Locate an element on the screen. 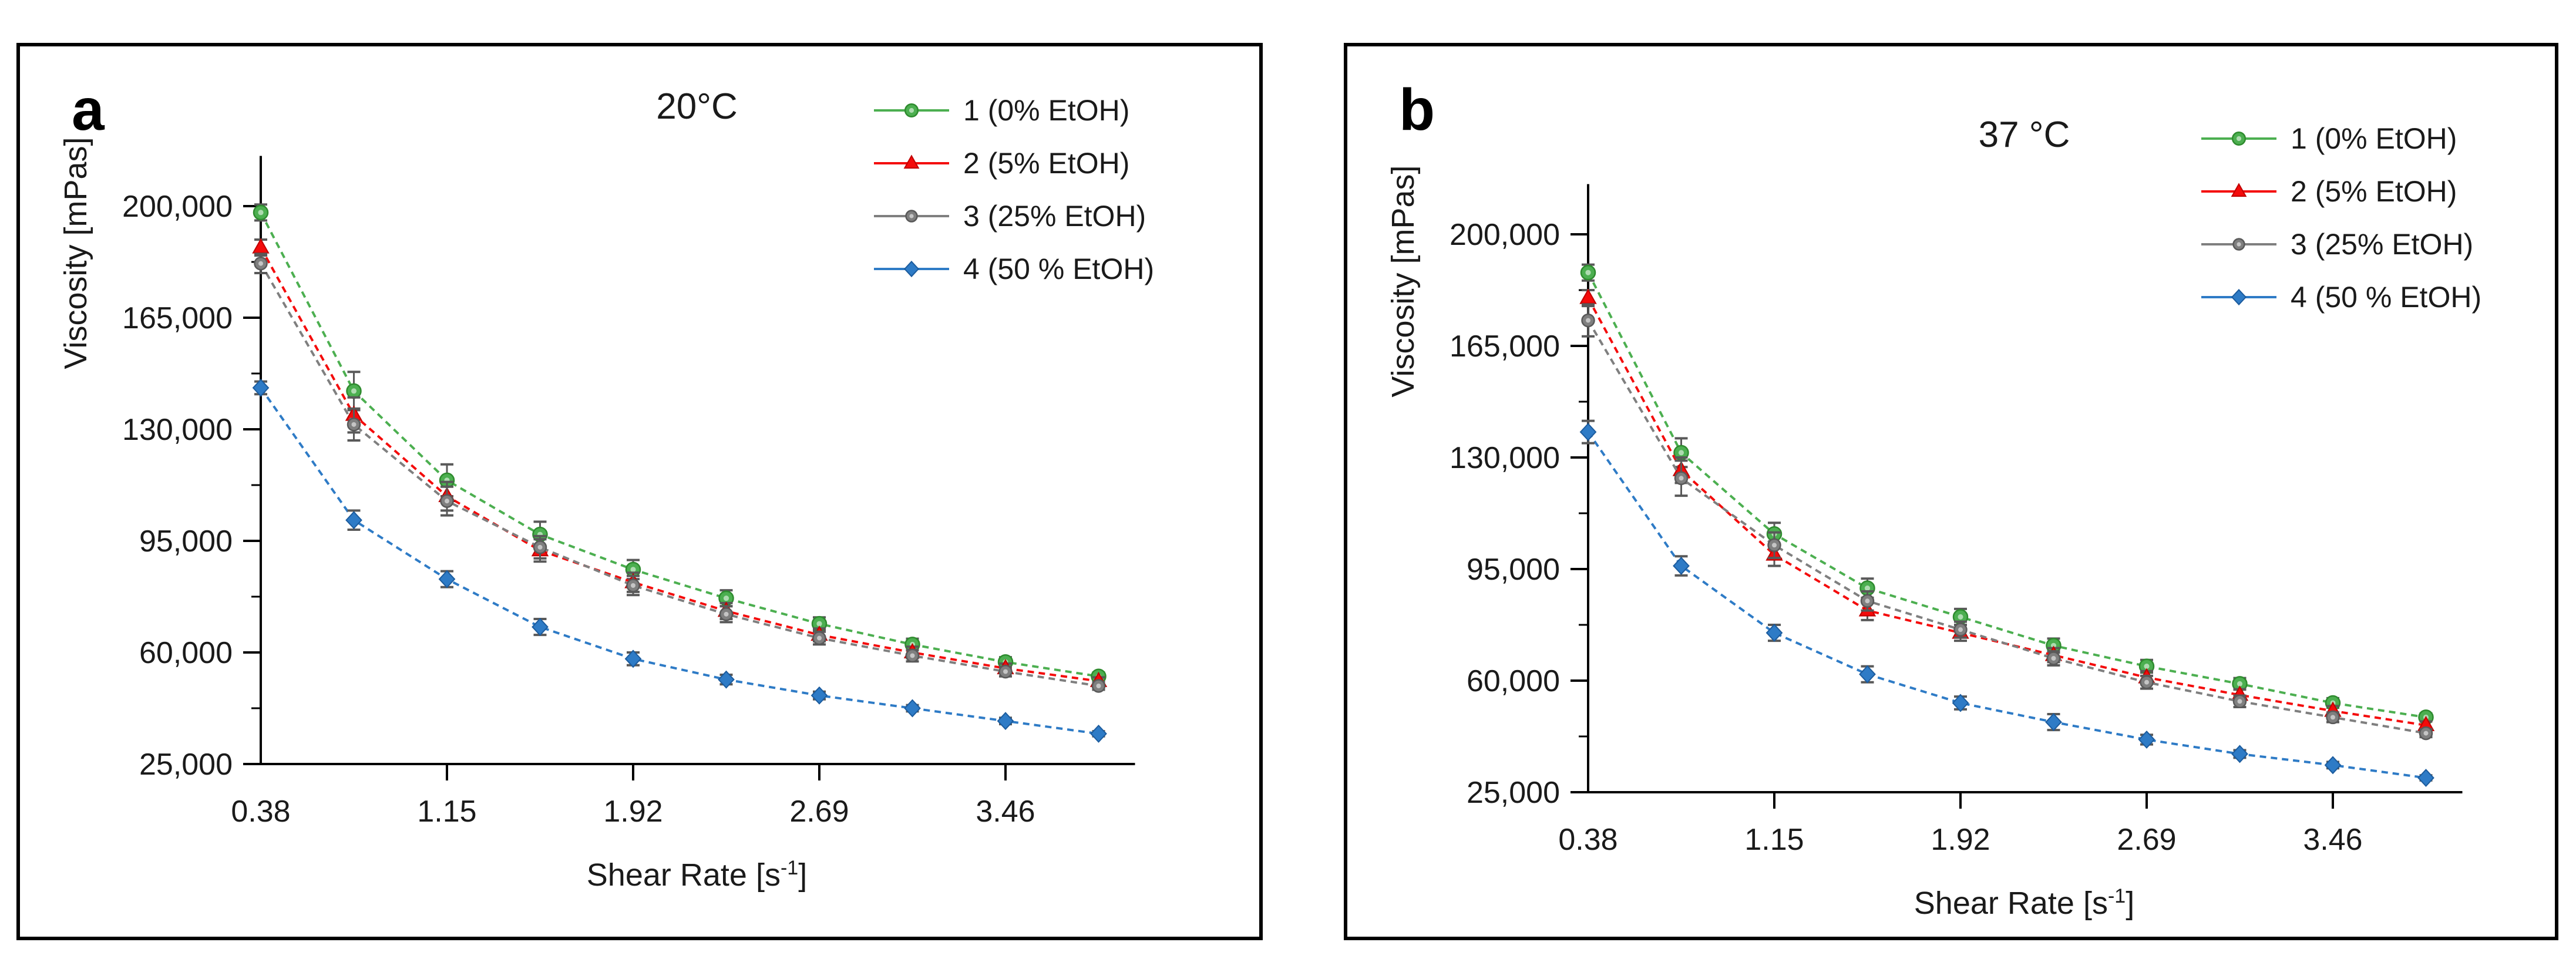  chart-b-x-axis-title: Shear Rate [s-1] is located at coordinates (2024, 902).